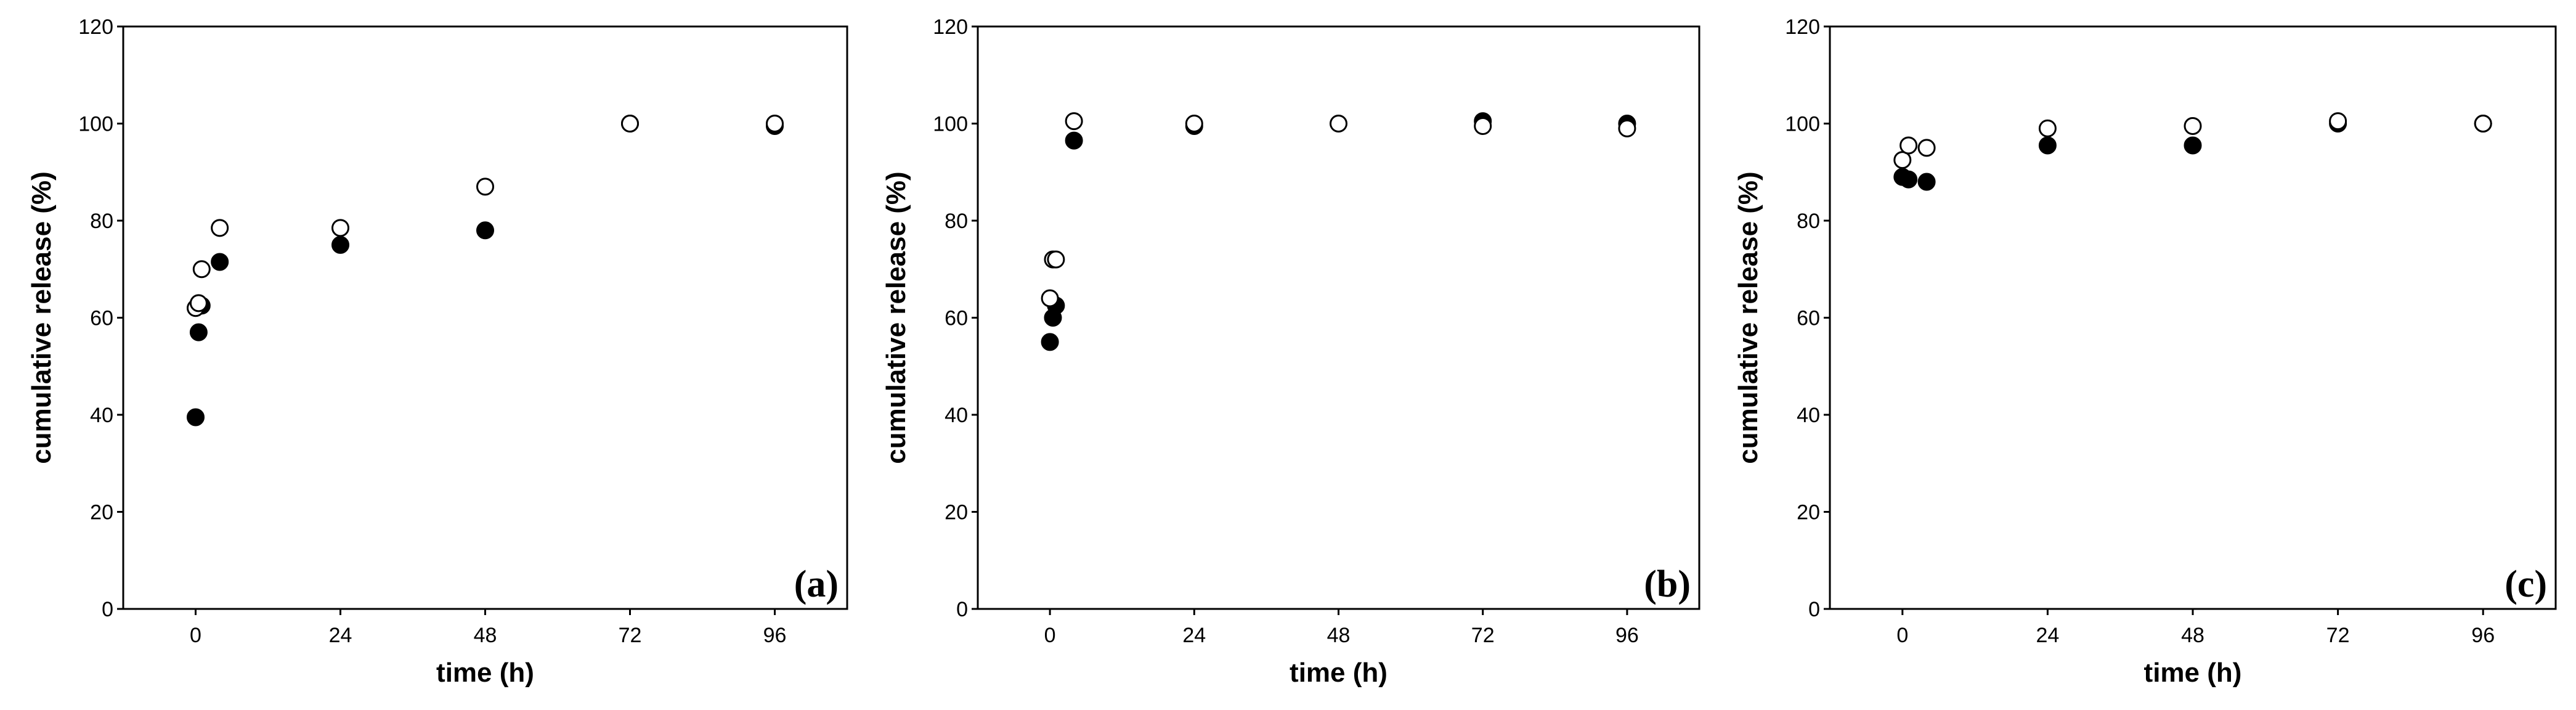  Describe the element at coordinates (2526, 584) in the screenshot. I see `panel-label: (c)` at that location.